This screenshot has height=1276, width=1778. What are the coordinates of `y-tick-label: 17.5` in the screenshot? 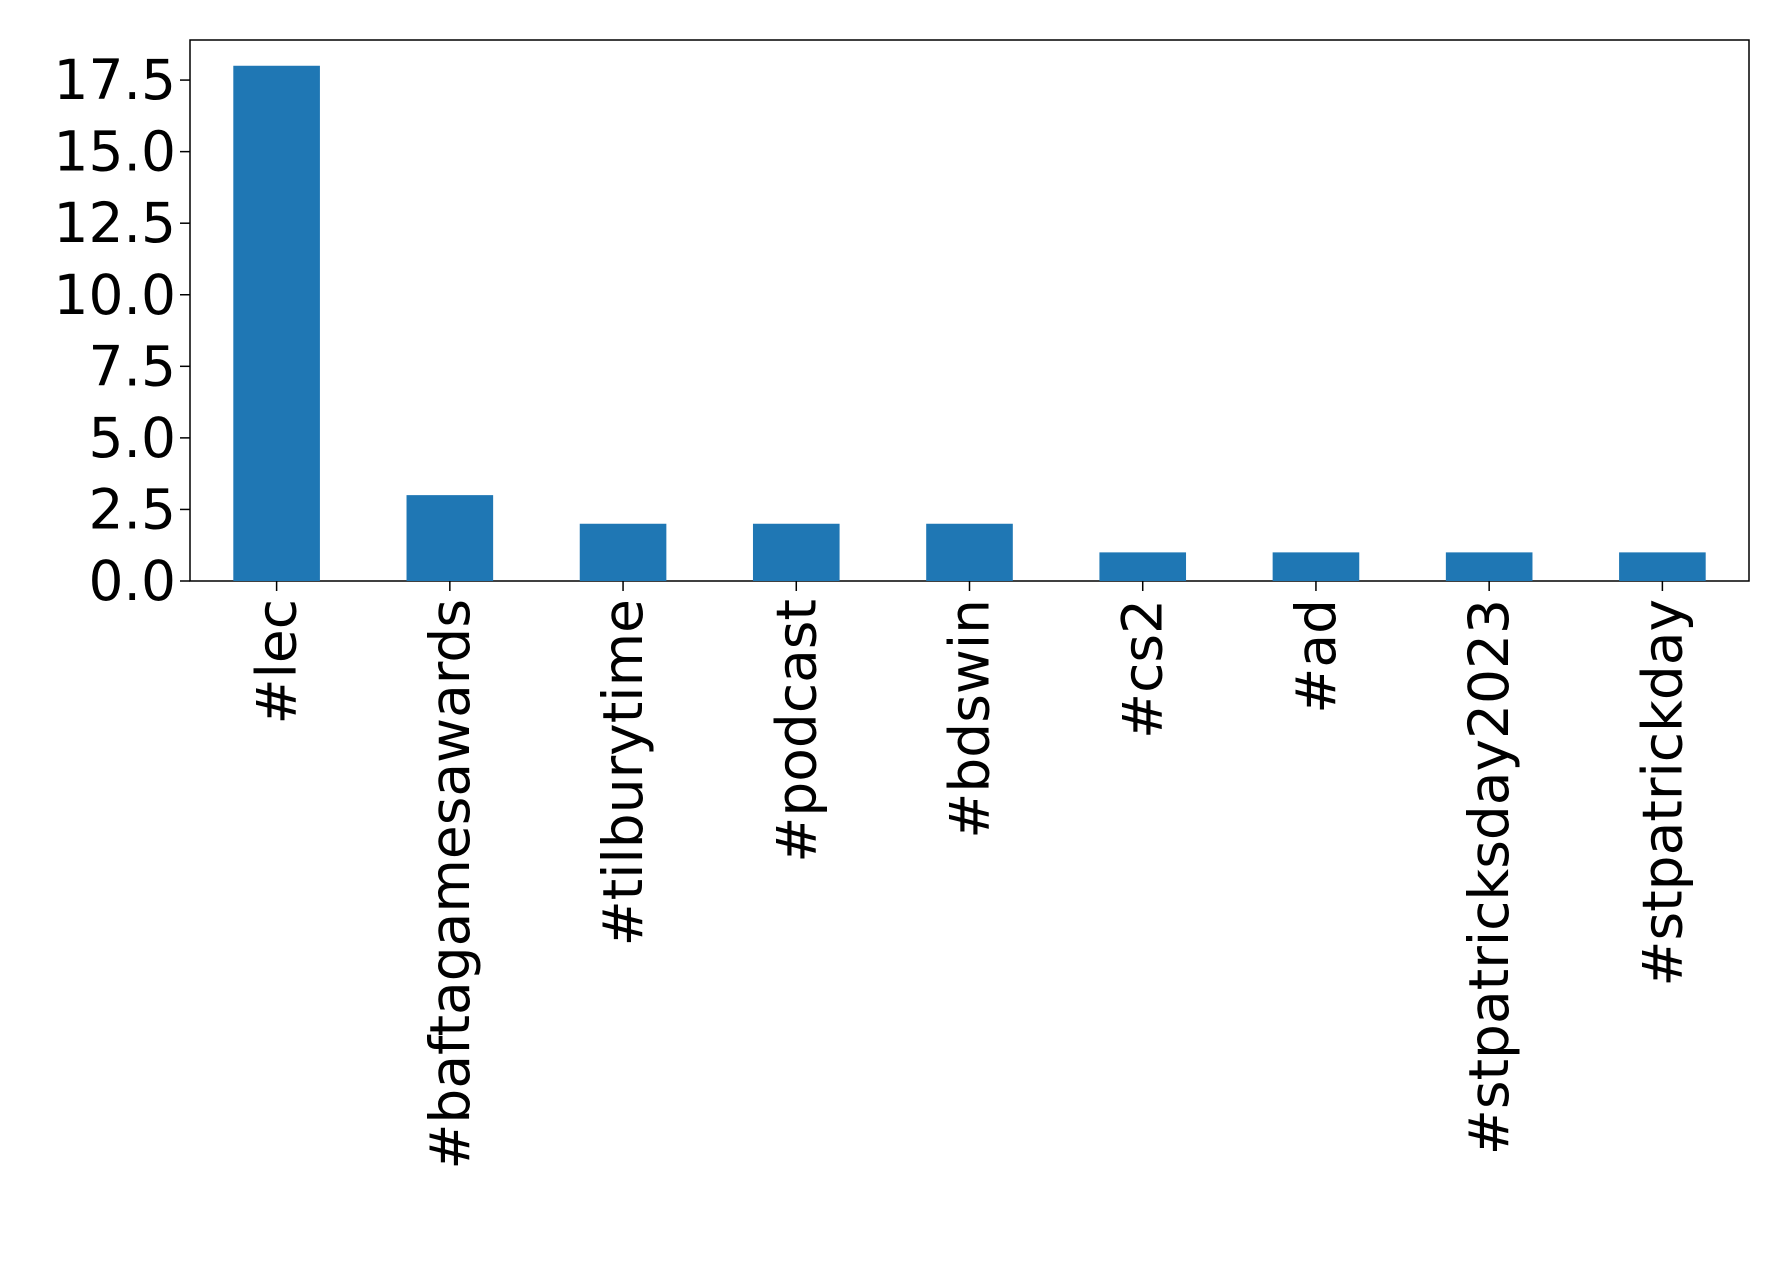 It's located at (115, 80).